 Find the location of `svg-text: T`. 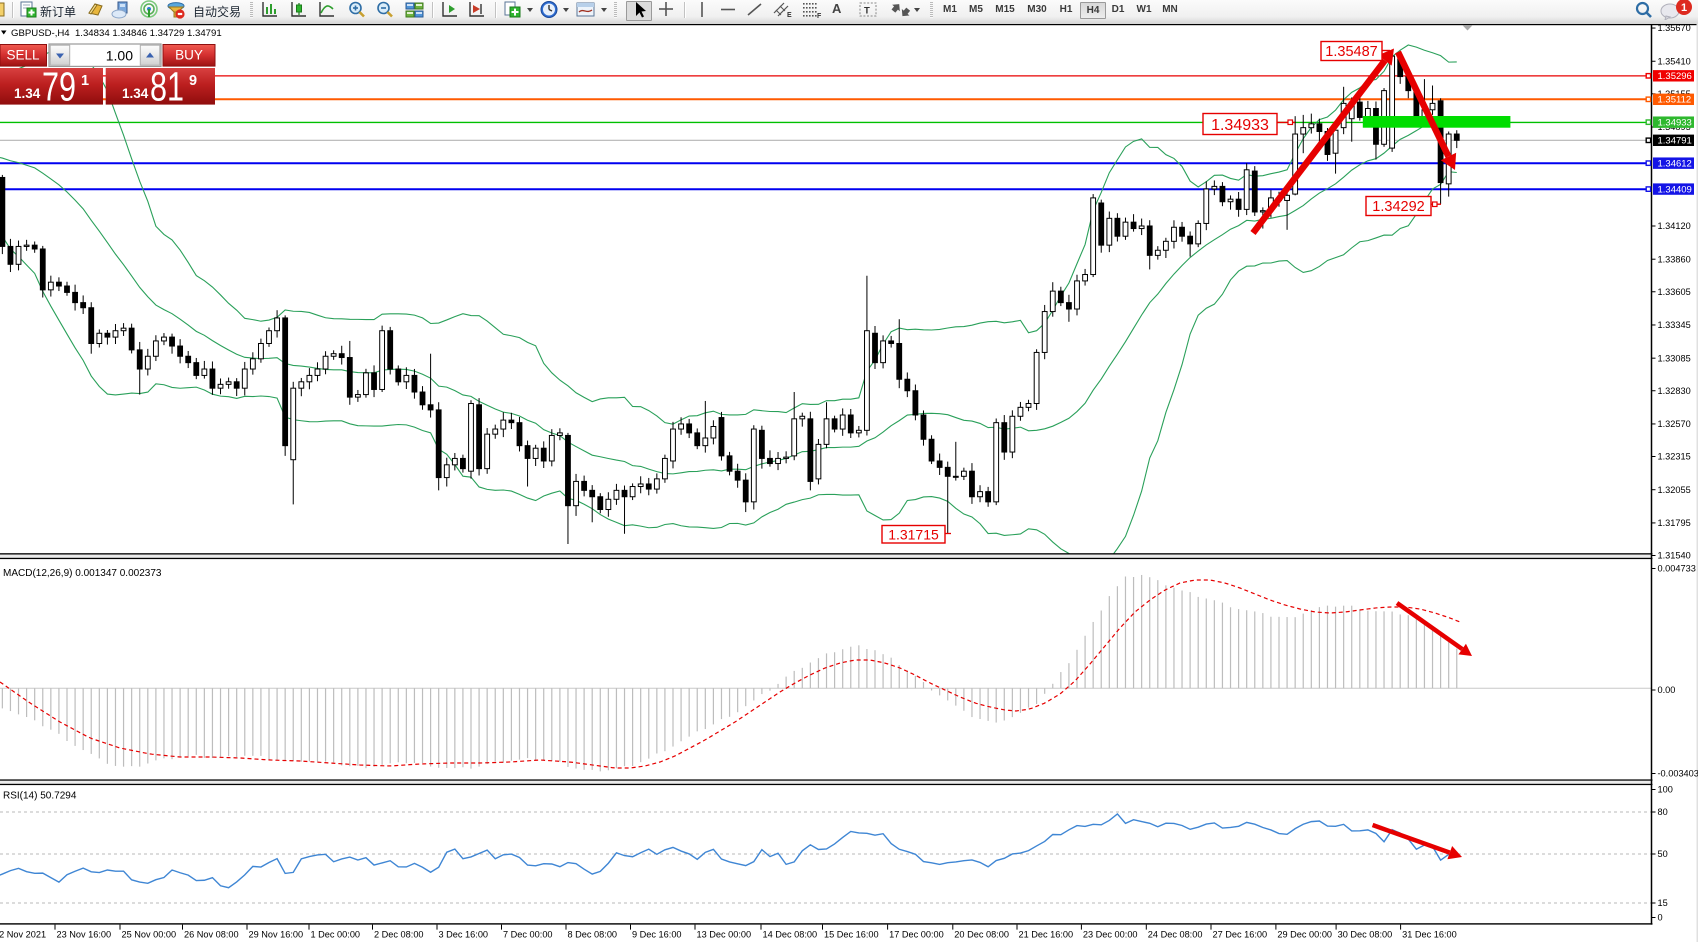

svg-text: T is located at coordinates (867, 11).